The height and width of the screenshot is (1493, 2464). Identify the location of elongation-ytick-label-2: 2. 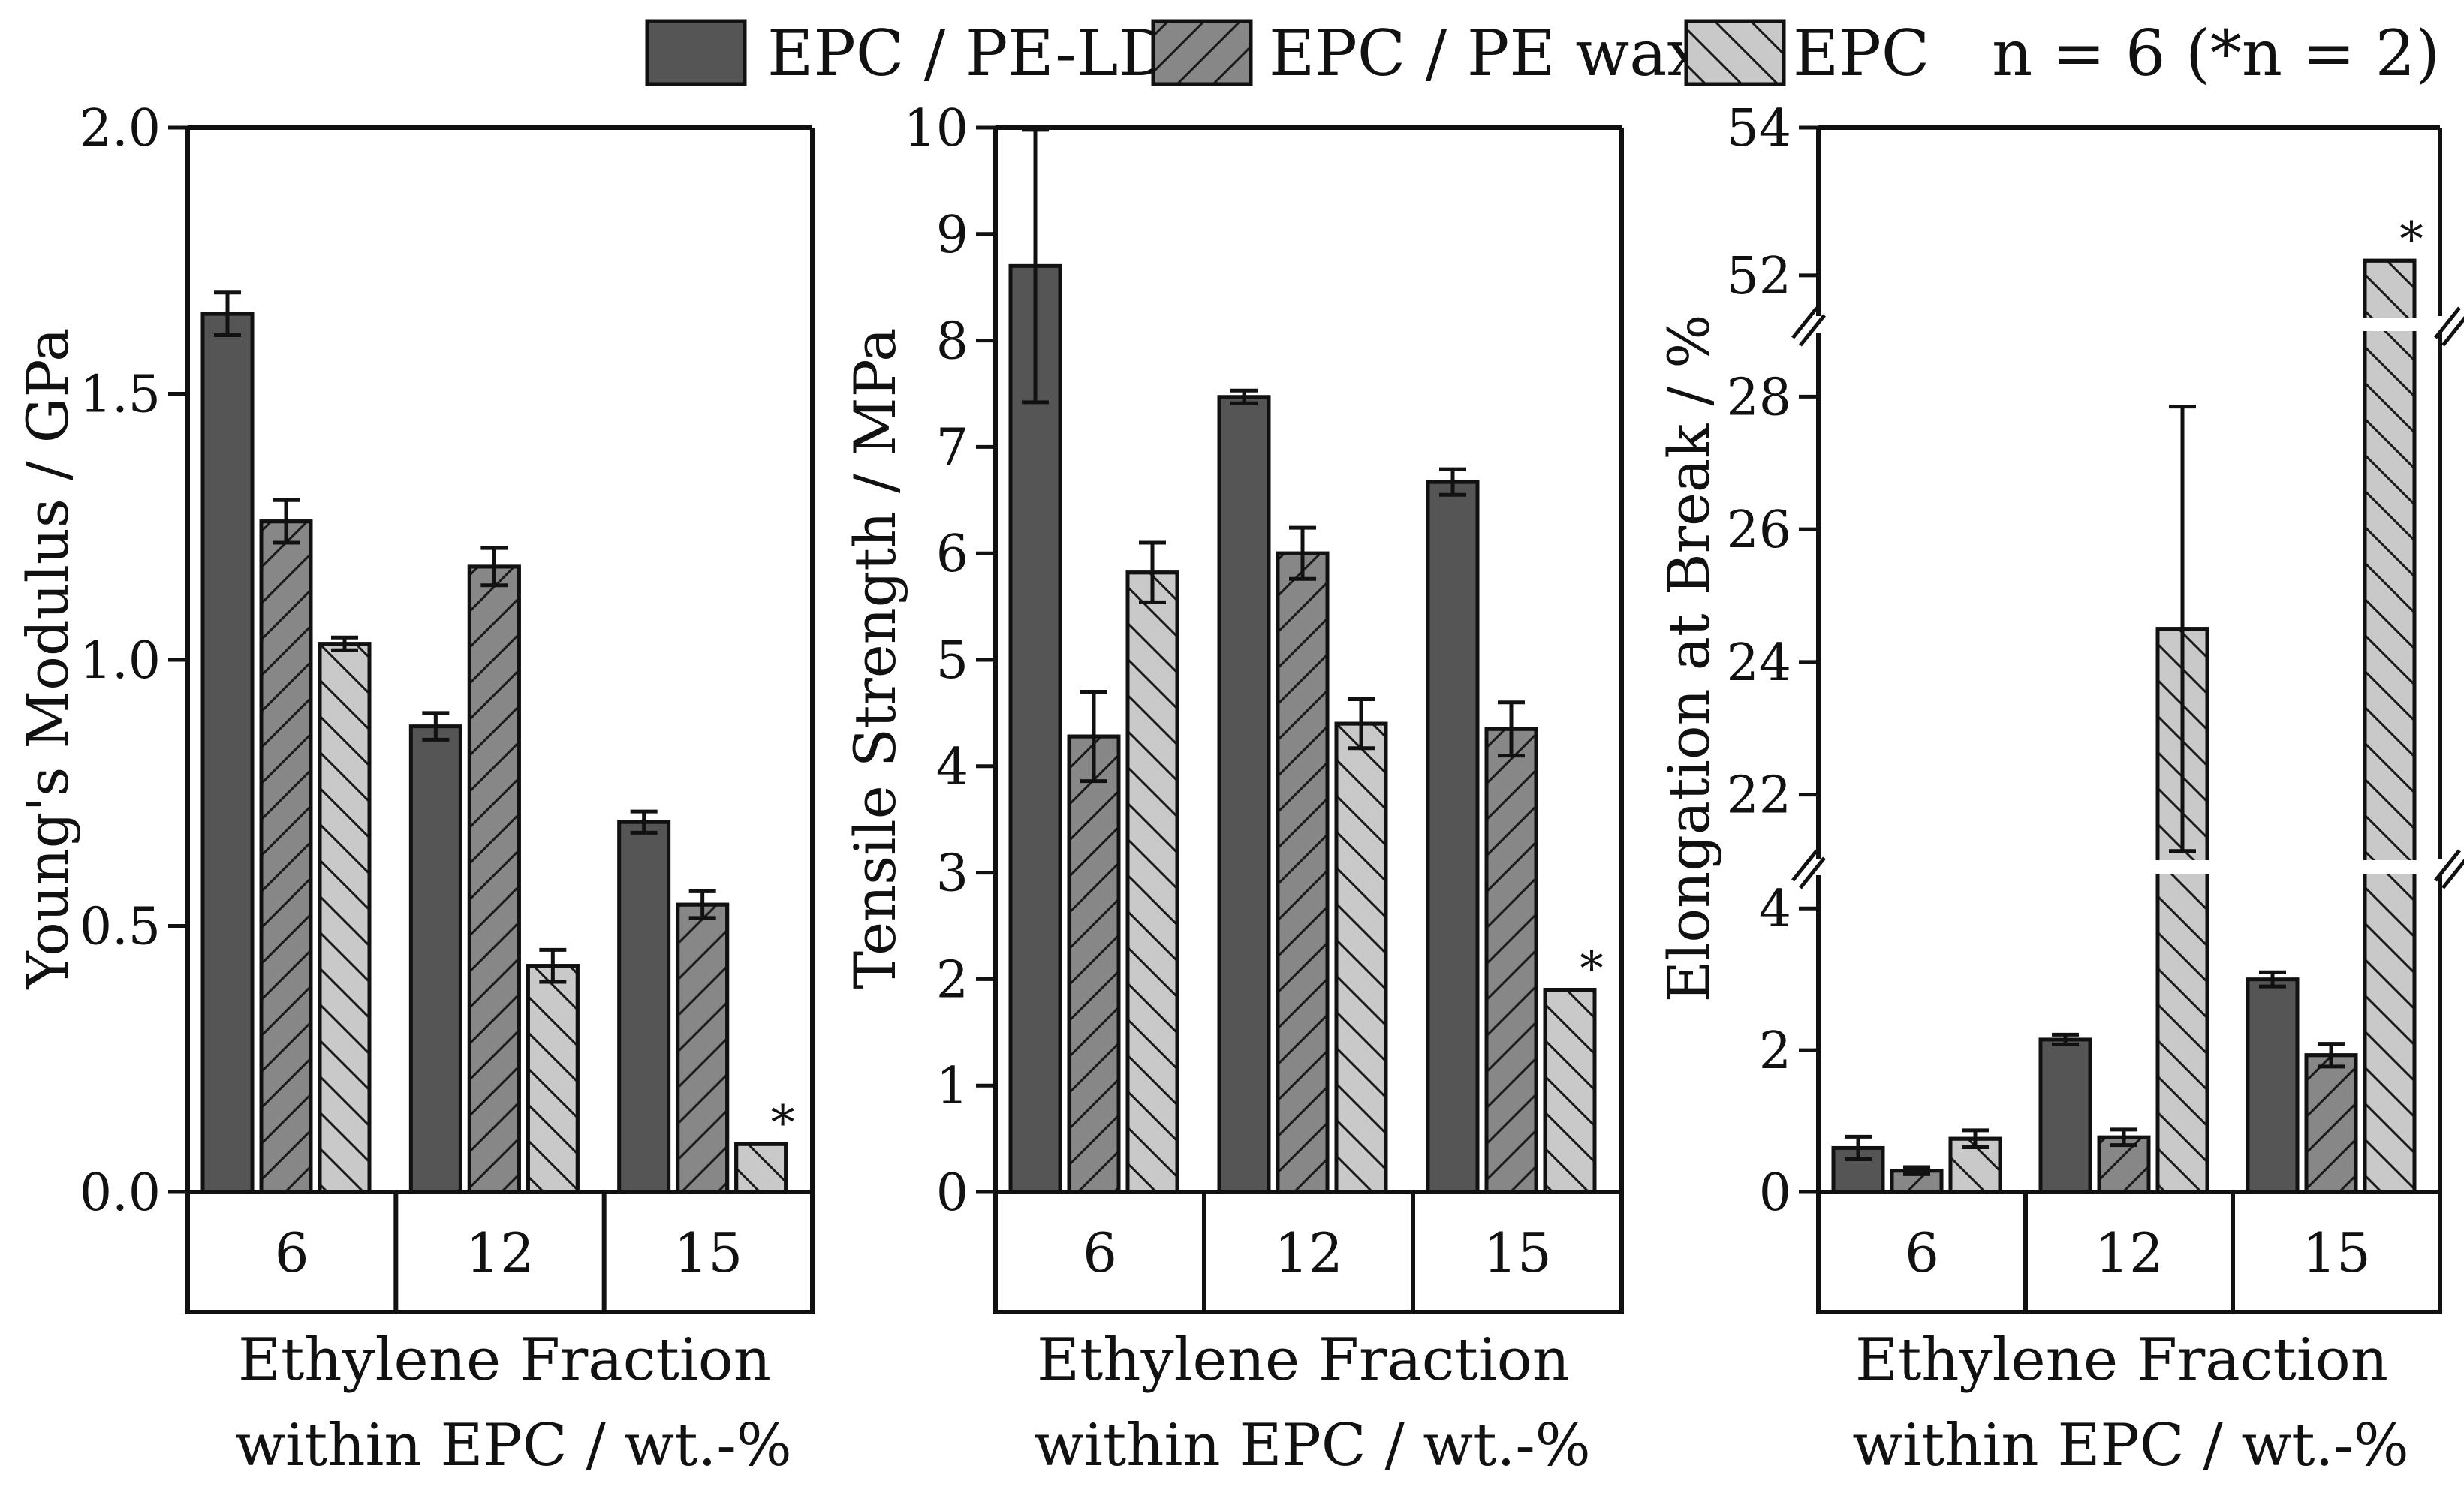
(1775, 1051).